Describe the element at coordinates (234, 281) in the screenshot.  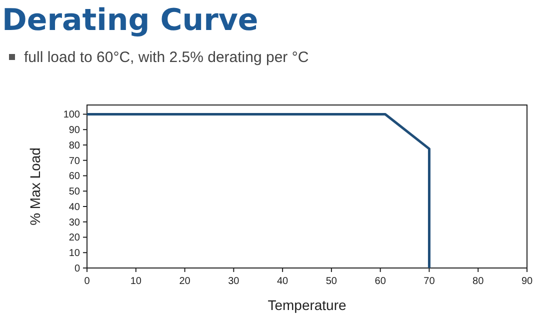
I see `x-tick-label: 30` at that location.